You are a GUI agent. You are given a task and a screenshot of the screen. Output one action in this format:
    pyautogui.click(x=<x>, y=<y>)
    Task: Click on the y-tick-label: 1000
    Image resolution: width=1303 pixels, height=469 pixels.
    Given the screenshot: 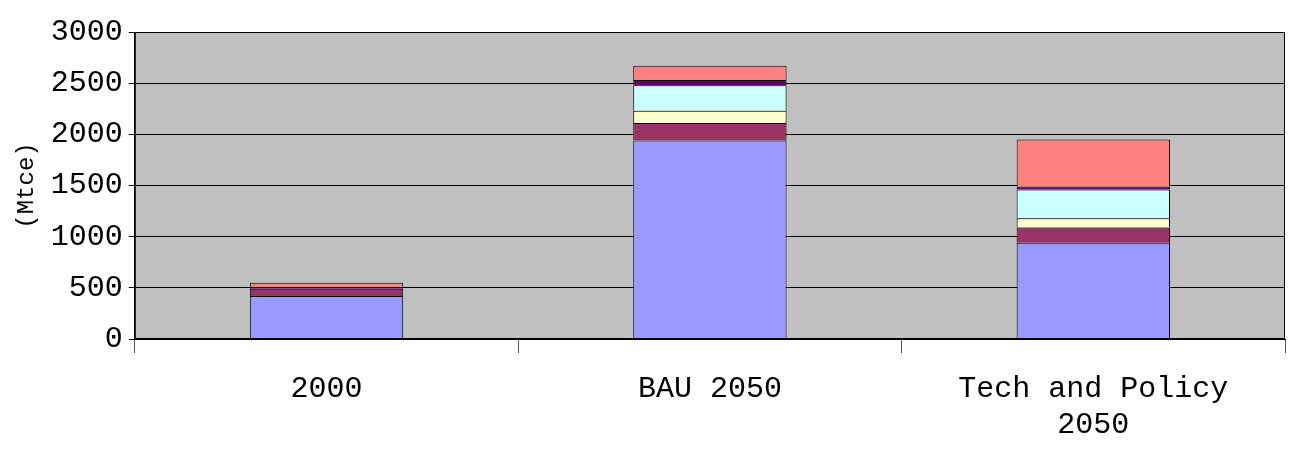 What is the action you would take?
    pyautogui.click(x=86, y=236)
    